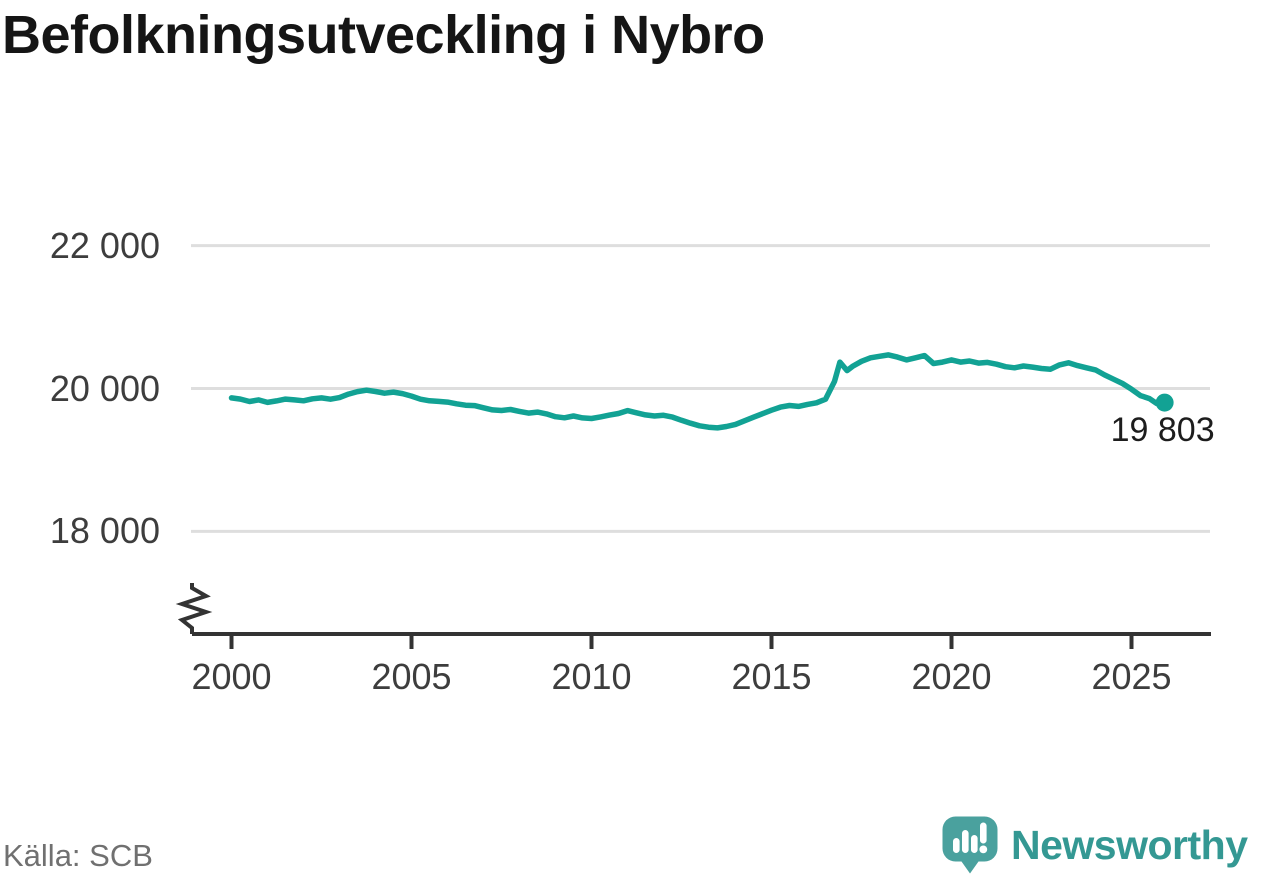 This screenshot has width=1262, height=879. What do you see at coordinates (78, 855) in the screenshot?
I see `source-note: Källa: SCB` at bounding box center [78, 855].